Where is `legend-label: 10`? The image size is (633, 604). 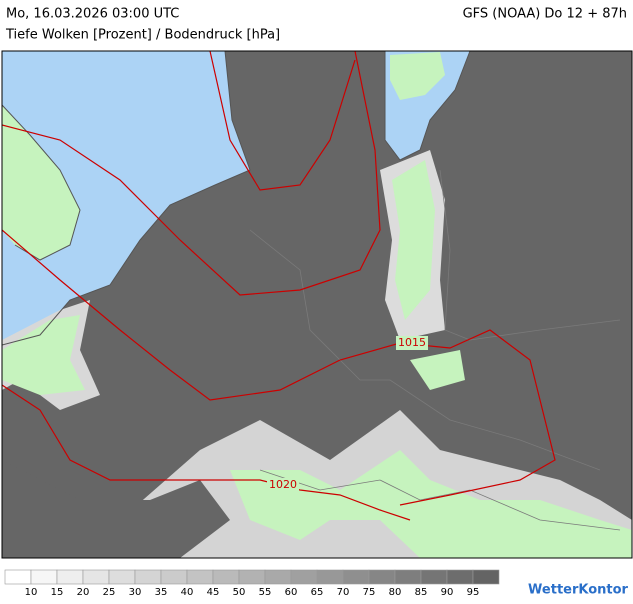
legend-label: 10 is located at coordinates (31, 592).